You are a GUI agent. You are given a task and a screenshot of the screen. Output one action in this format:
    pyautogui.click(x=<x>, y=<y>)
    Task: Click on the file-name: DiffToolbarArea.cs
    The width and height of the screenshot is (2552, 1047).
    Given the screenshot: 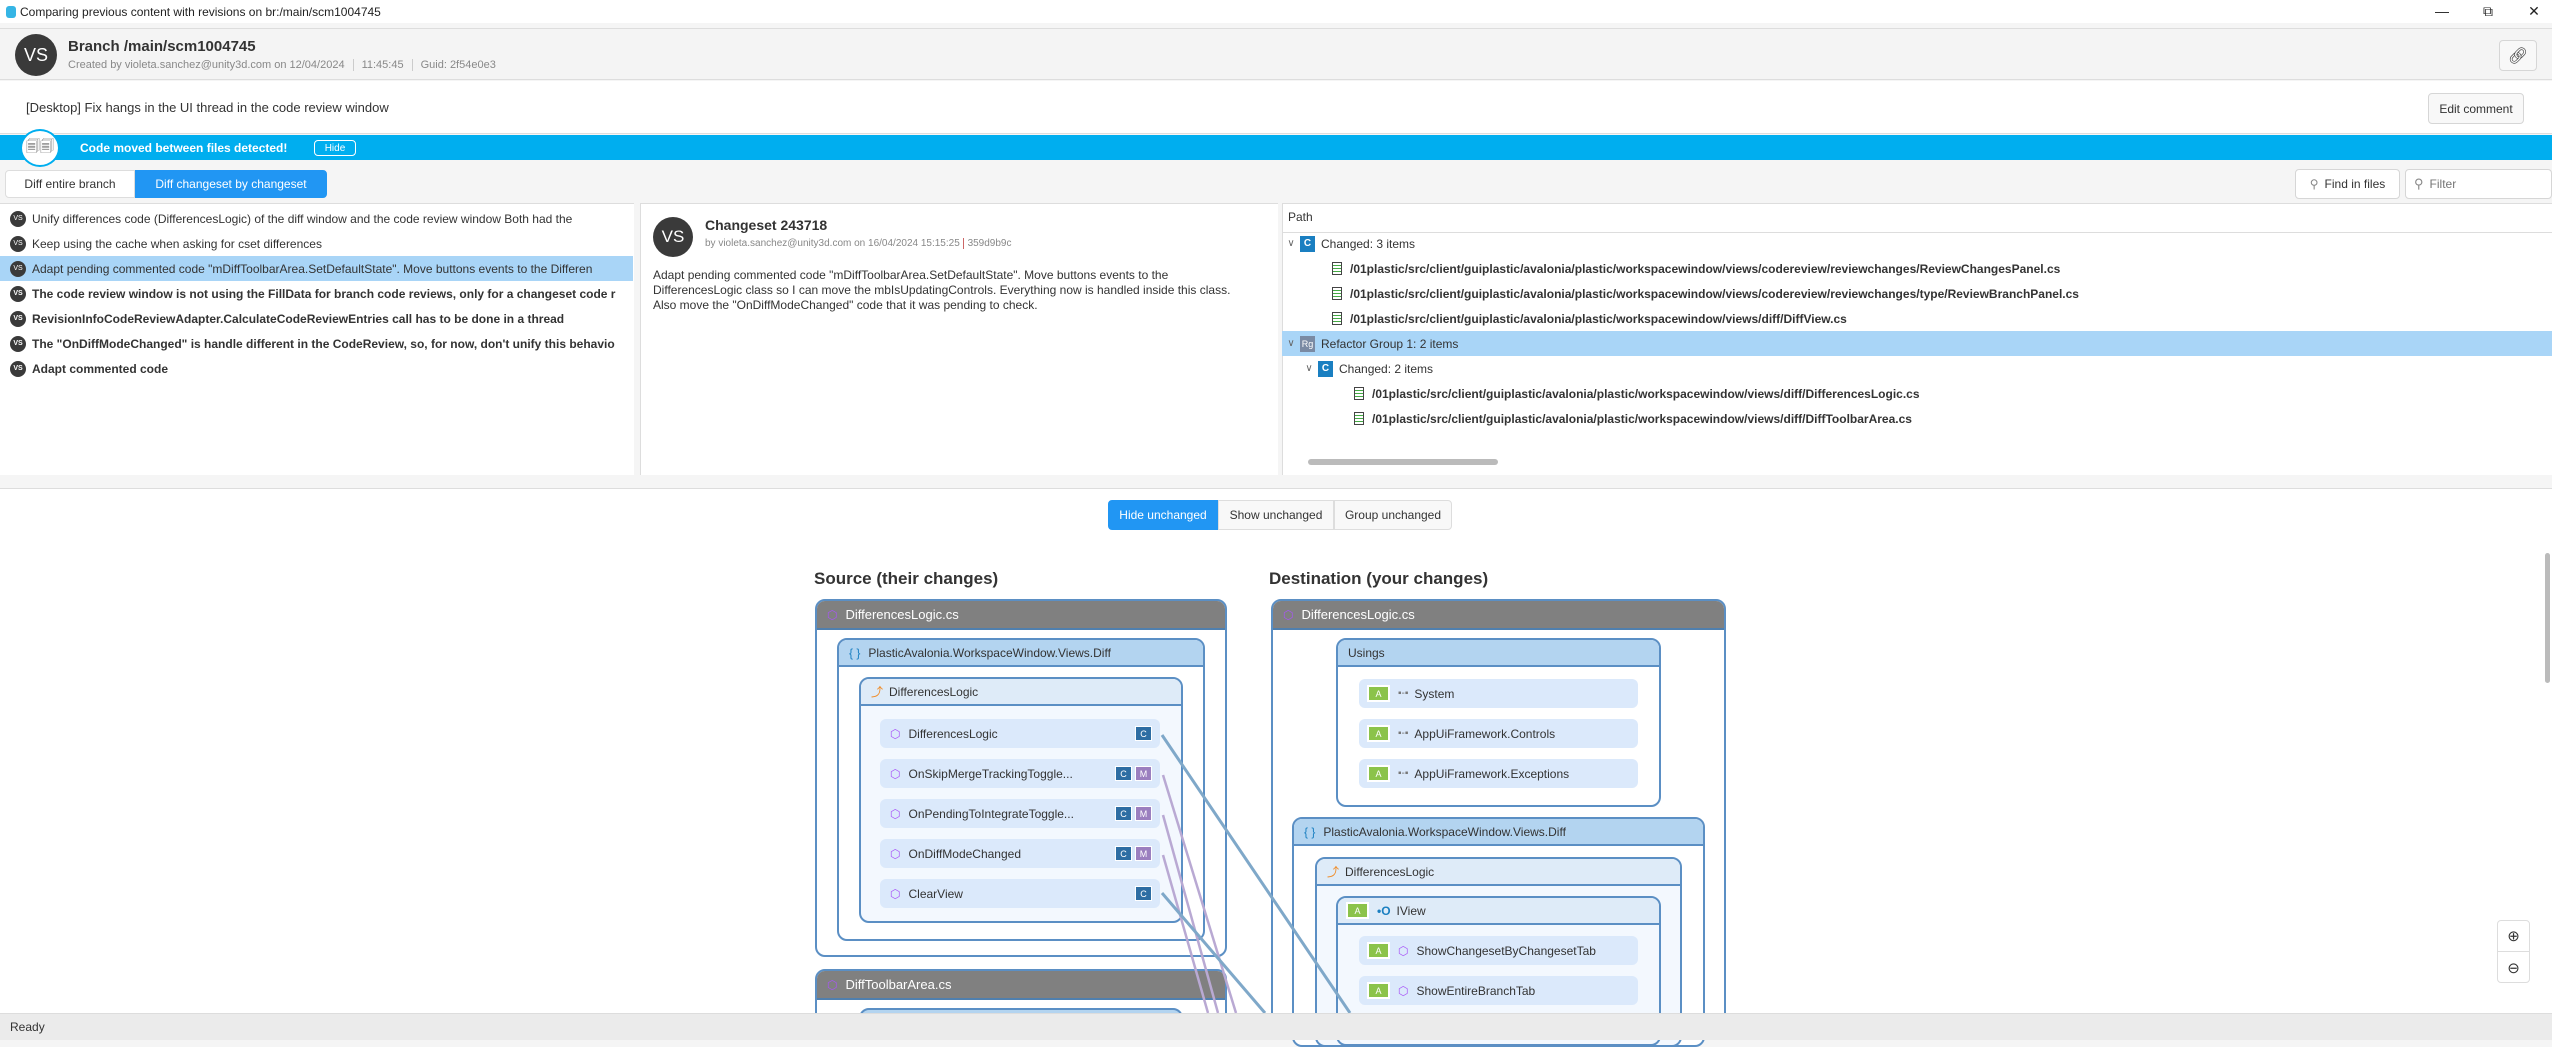 What is the action you would take?
    pyautogui.click(x=898, y=984)
    